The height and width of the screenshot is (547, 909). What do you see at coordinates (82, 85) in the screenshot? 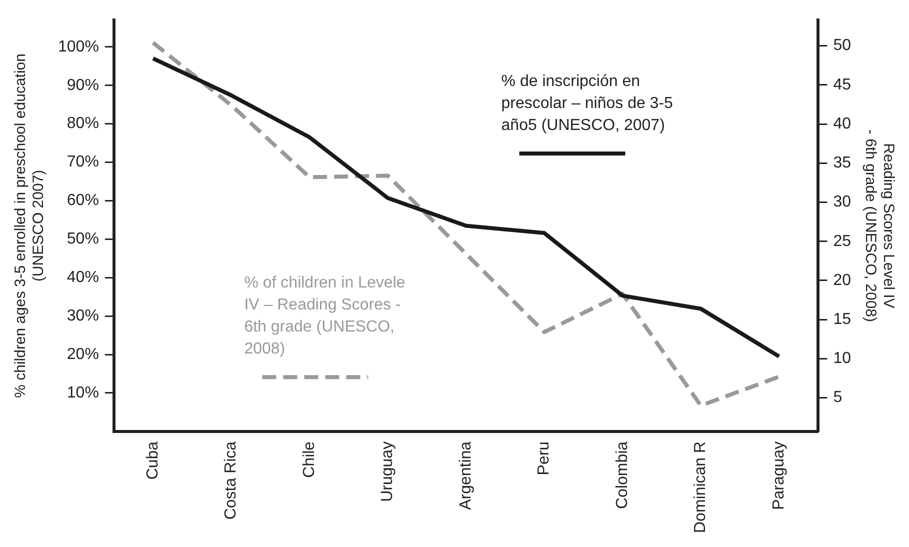
I see `y-tick-label: 90%` at bounding box center [82, 85].